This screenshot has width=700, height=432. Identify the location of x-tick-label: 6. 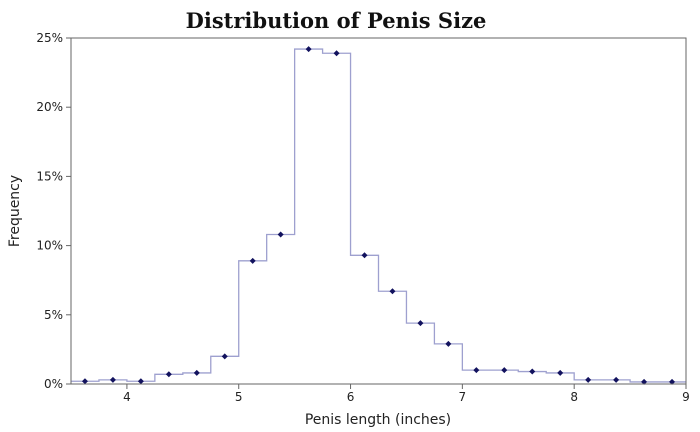
(351, 397).